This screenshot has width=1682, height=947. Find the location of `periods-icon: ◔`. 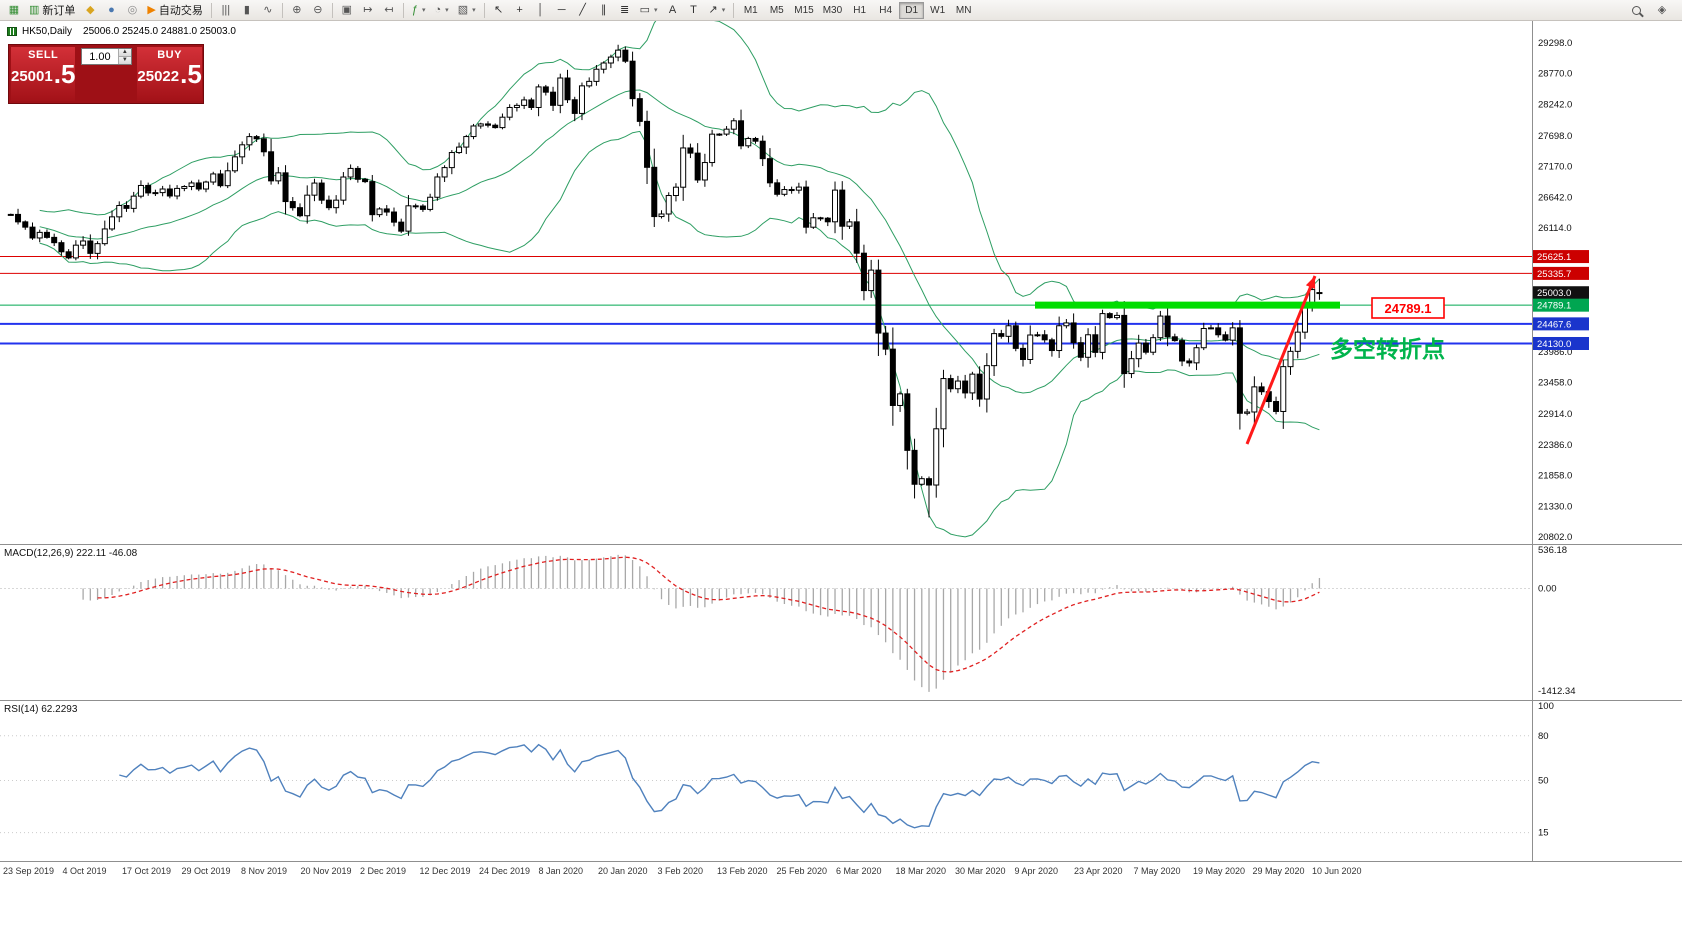

periods-icon: ◔ is located at coordinates (438, 9).